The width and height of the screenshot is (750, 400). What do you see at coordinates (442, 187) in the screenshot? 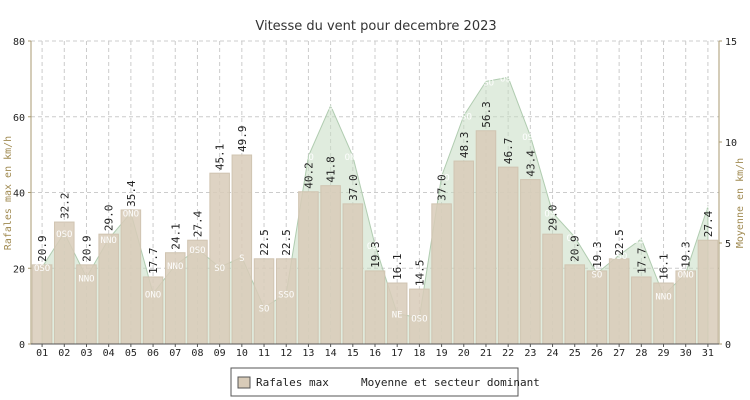
I see `bar-value-label: 37.0` at bounding box center [442, 187].